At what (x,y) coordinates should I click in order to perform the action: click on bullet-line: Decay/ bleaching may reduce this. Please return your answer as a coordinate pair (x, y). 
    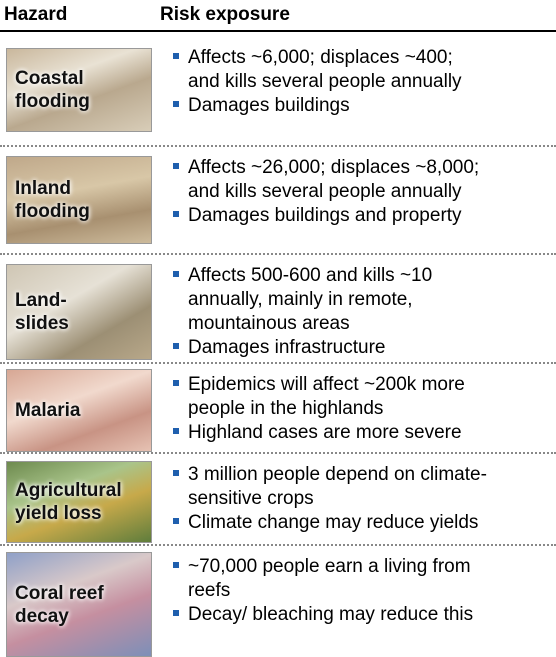
    Looking at the image, I should click on (331, 614).